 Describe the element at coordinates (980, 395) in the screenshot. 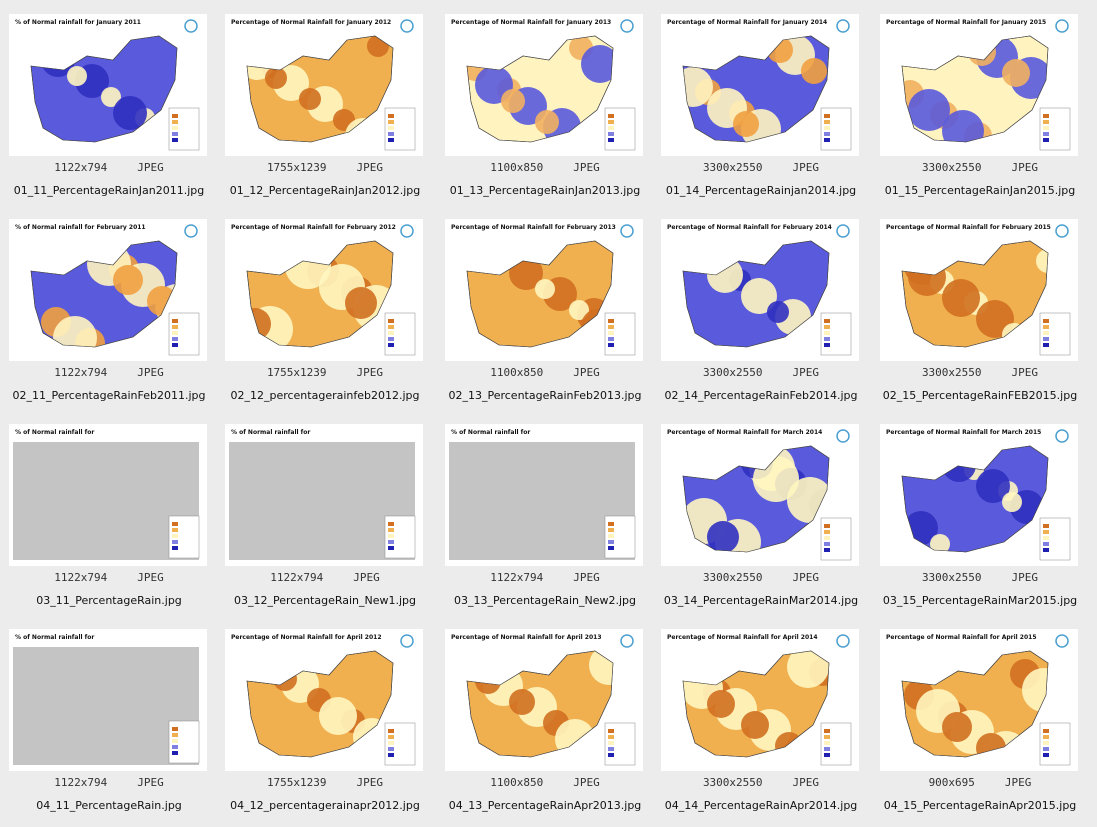

I see `file-name: 02_15_PercentageRainFEB2015.jpg` at that location.